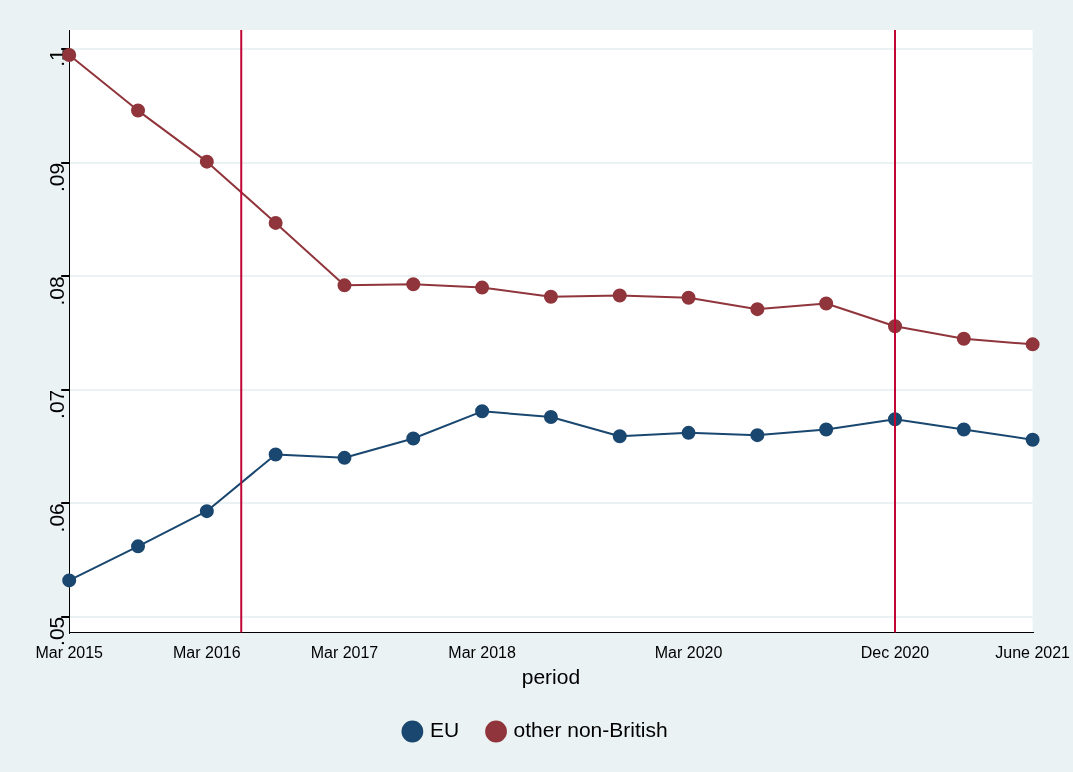 This screenshot has height=772, width=1073. I want to click on y-tick-label: .08, so click(56, 291).